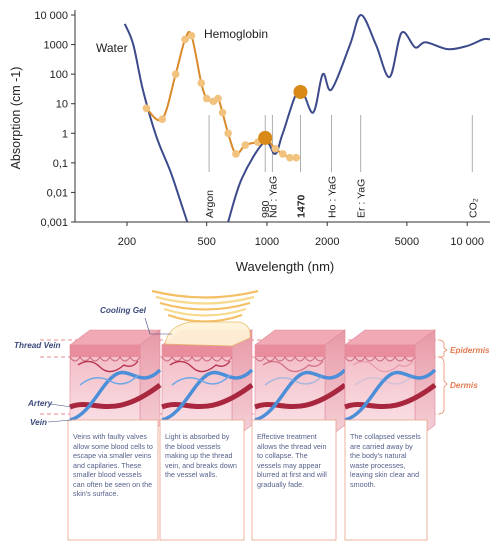 This screenshot has height=555, width=500. What do you see at coordinates (210, 204) in the screenshot?
I see `laser-label: Argon` at bounding box center [210, 204].